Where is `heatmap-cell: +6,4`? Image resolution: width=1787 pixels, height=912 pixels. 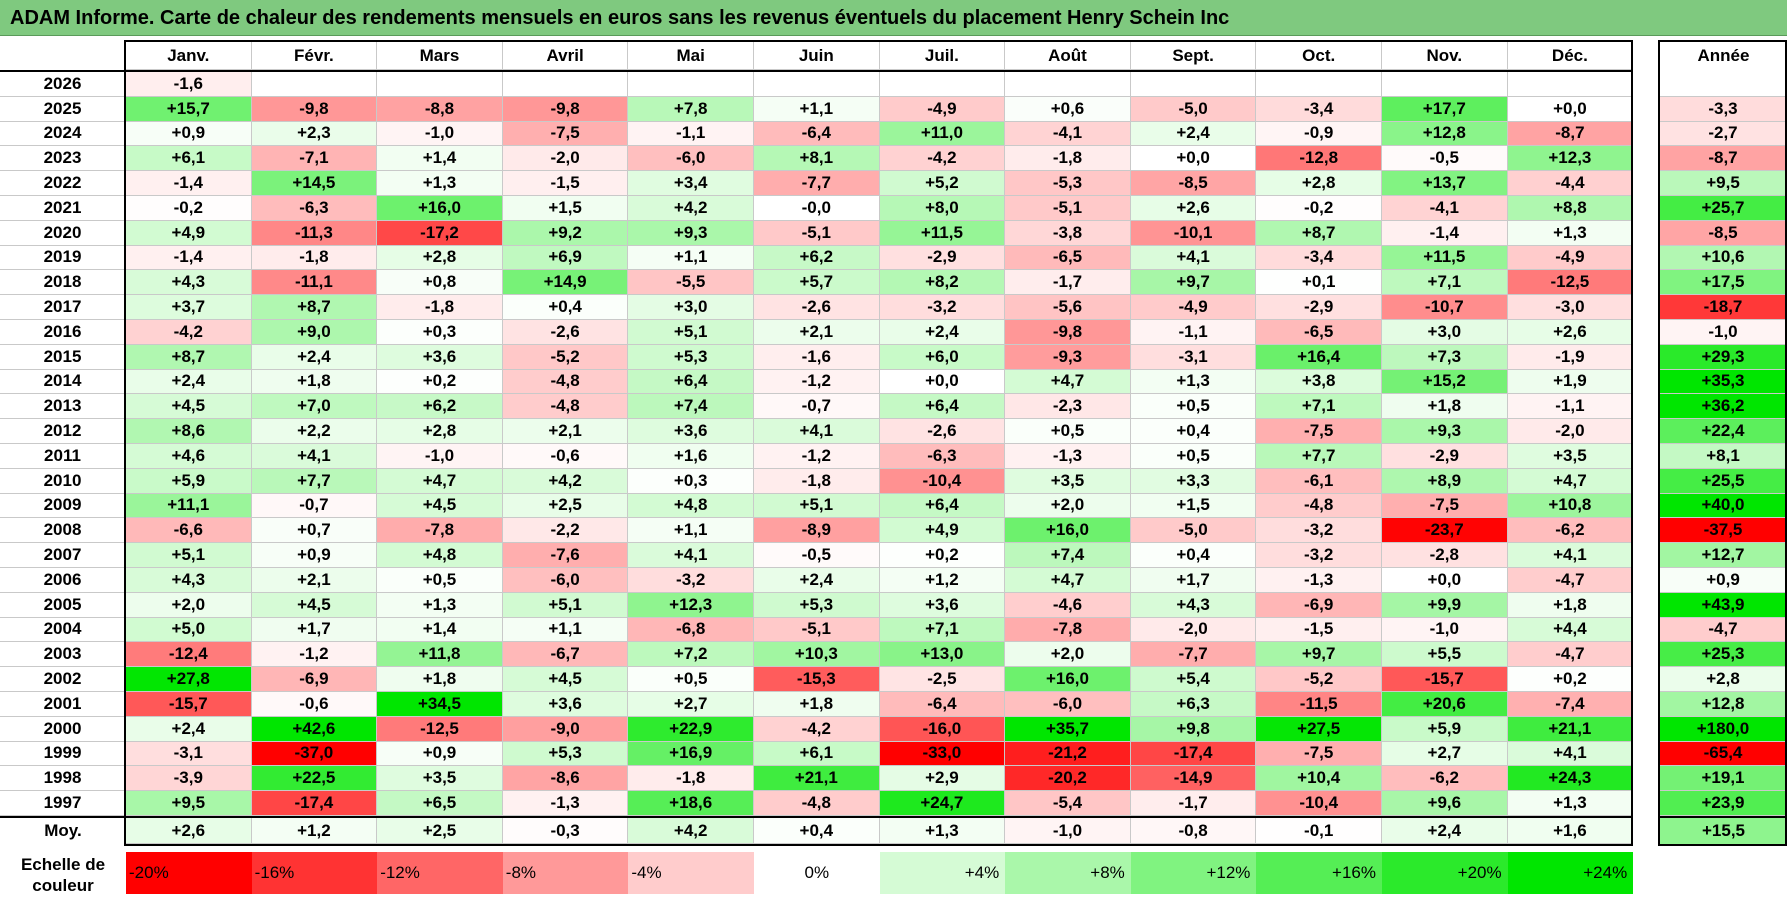
heatmap-cell: +6,4 is located at coordinates (942, 407).